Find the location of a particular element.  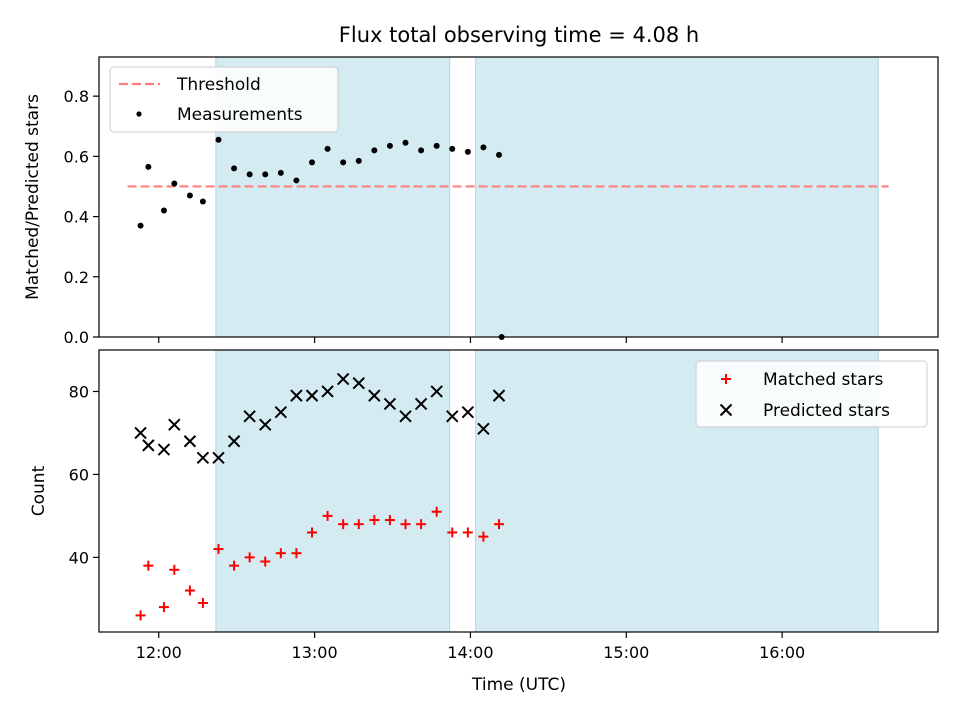

measurements-legend-label: Measurements is located at coordinates (240, 115).